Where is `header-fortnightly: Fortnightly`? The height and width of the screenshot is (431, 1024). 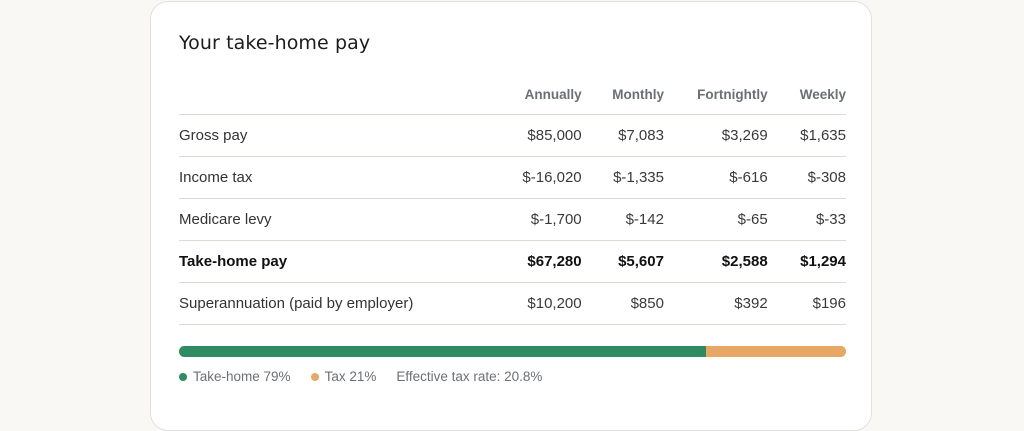
header-fortnightly: Fortnightly is located at coordinates (715, 94).